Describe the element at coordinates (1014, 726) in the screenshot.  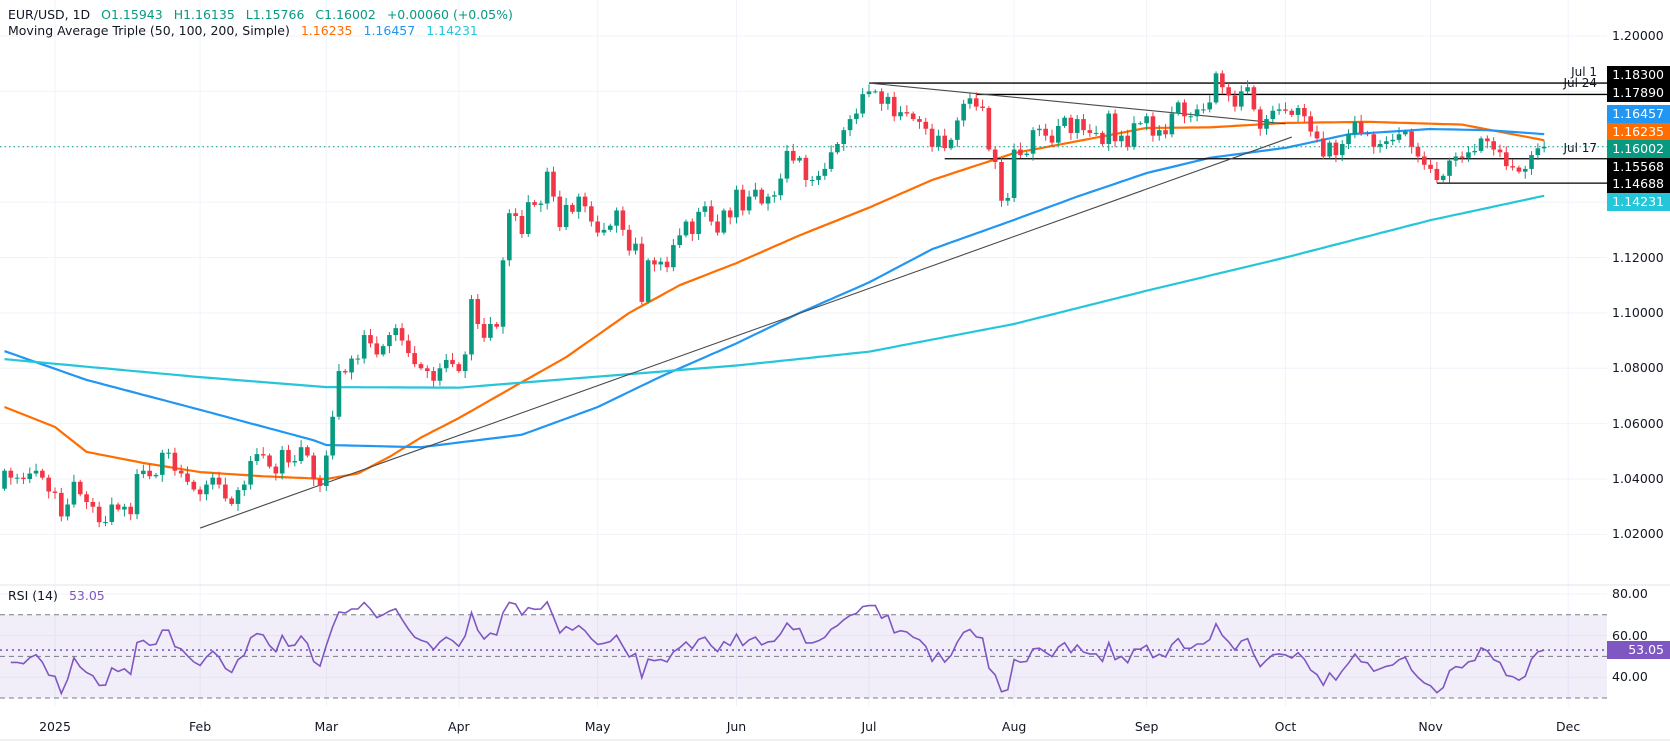
I see `time-axis-label: Aug` at that location.